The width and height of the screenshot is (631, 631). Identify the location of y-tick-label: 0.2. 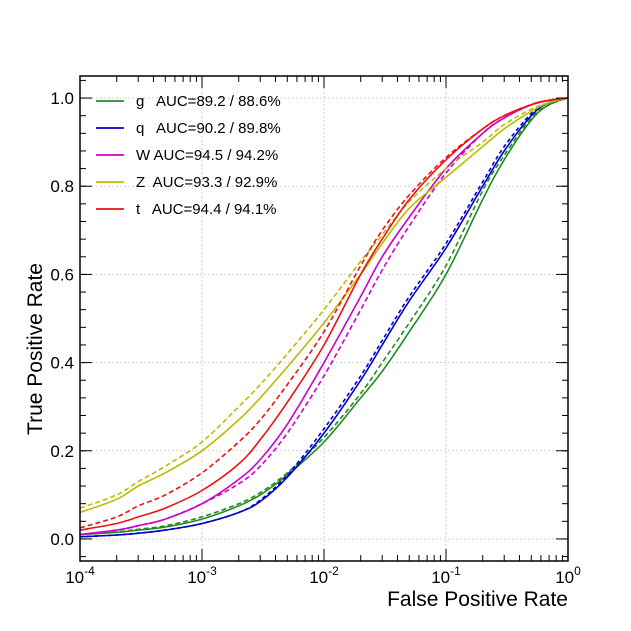
(62, 451).